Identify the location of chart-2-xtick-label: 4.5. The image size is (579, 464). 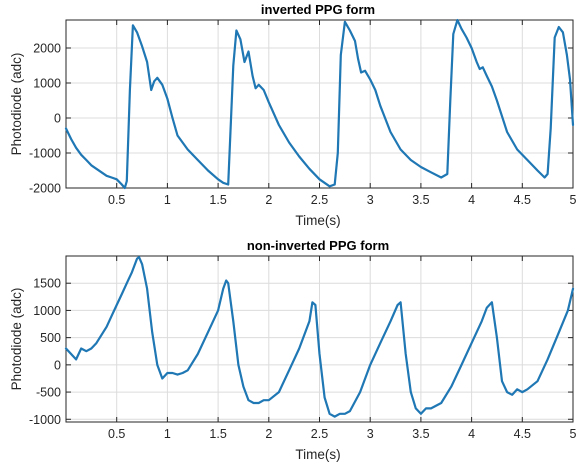
(522, 434).